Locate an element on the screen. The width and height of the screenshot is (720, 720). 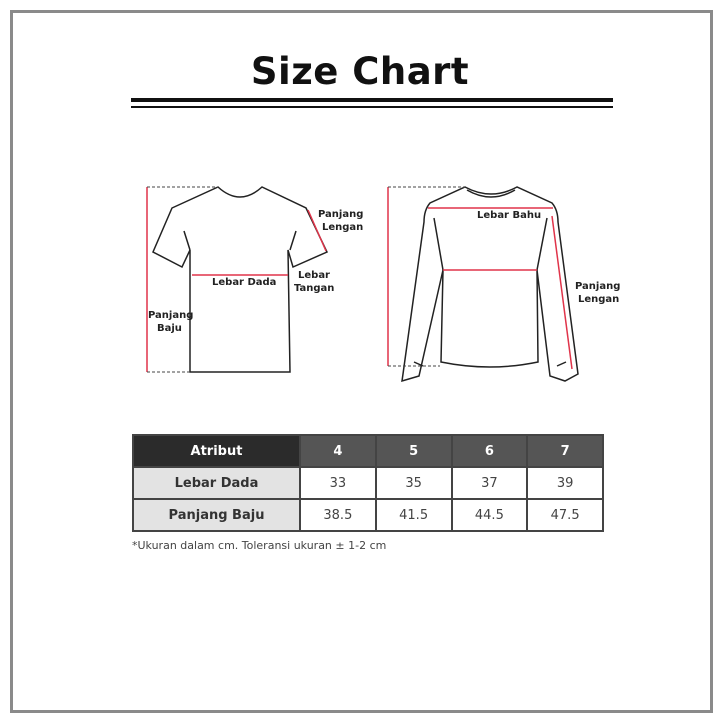
tshirt-label-lebar-tangan-1: Lebar is located at coordinates (314, 275).